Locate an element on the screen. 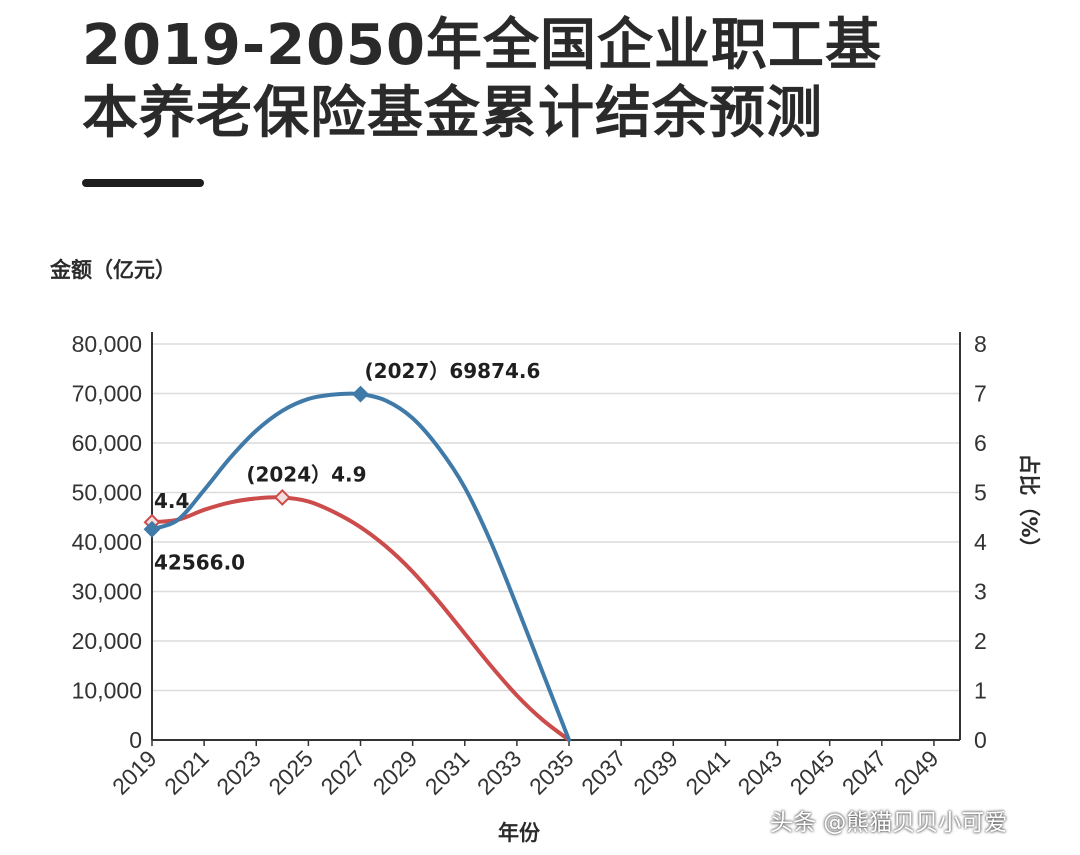 The width and height of the screenshot is (1080, 855). amount-start-marker is located at coordinates (152, 529).